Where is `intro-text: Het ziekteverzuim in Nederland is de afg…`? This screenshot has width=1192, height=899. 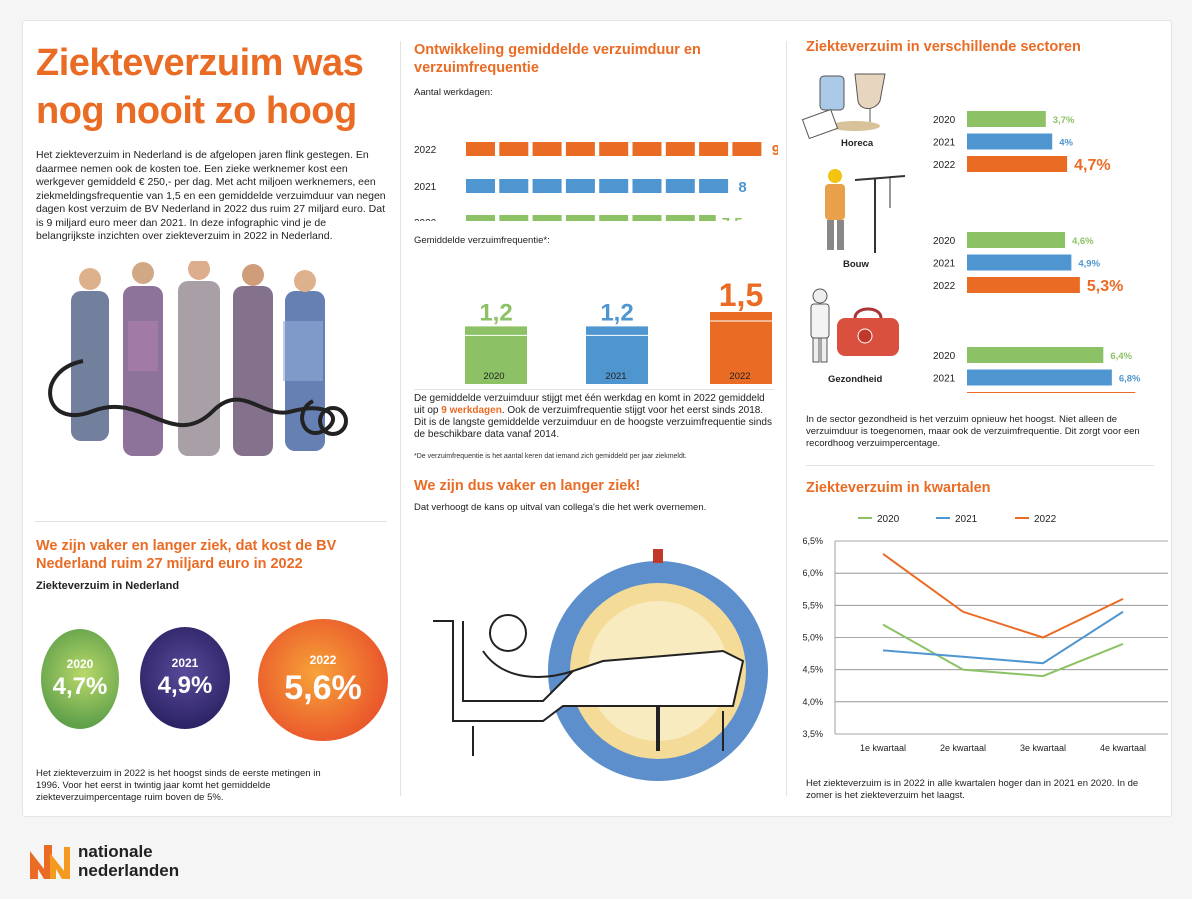 intro-text: Het ziekteverzuim in Nederland is de afg… is located at coordinates (211, 195).